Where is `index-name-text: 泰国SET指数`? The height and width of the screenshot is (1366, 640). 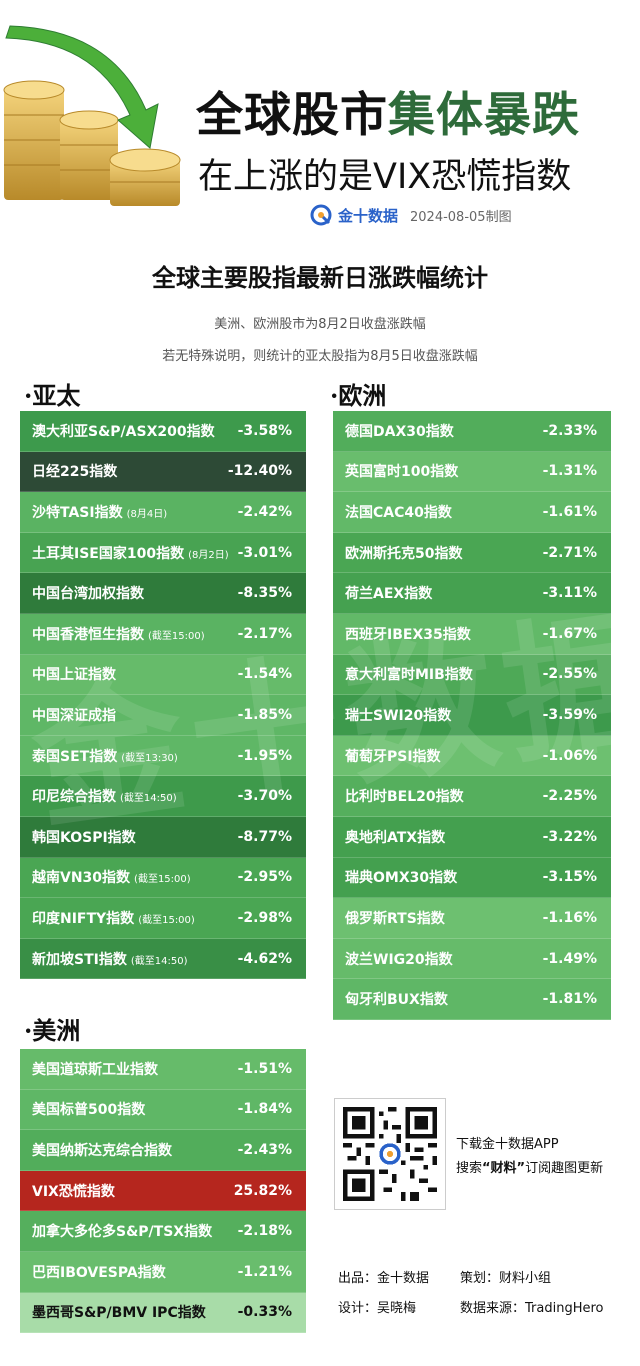 index-name-text: 泰国SET指数 is located at coordinates (75, 756).